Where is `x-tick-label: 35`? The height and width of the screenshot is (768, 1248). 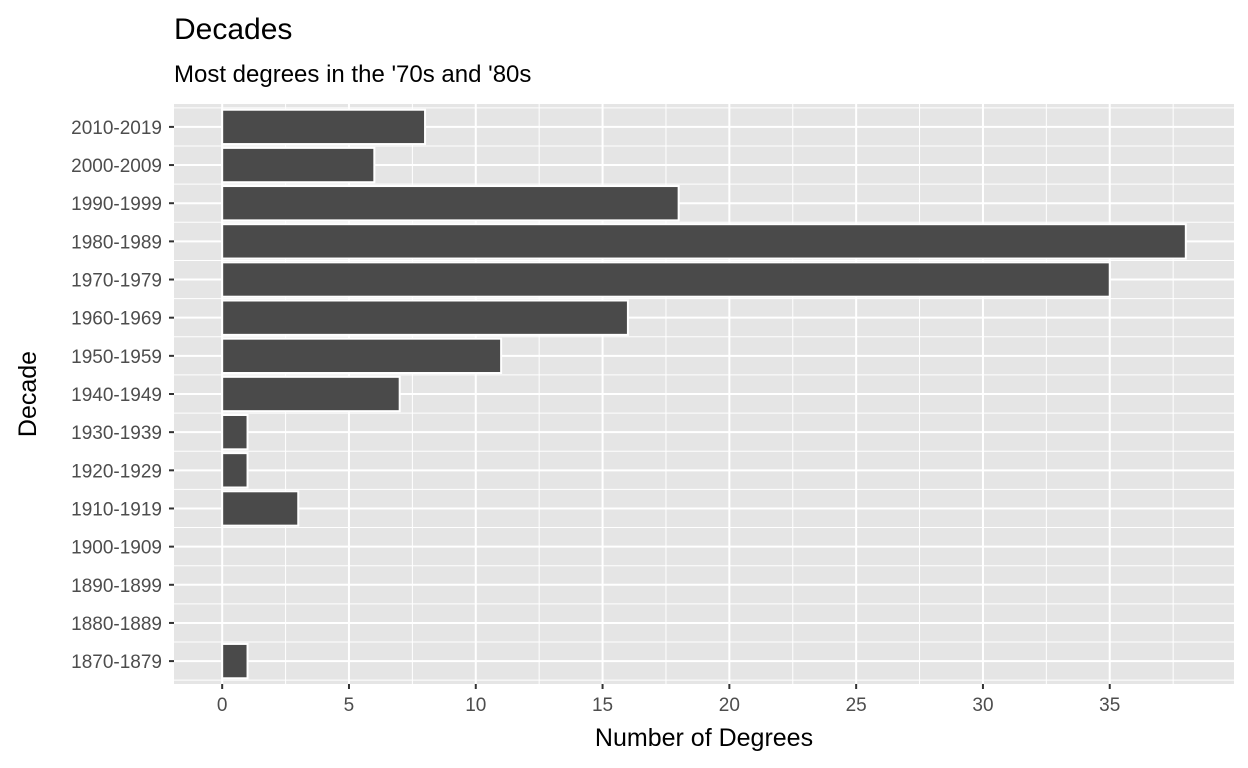
x-tick-label: 35 is located at coordinates (1109, 705).